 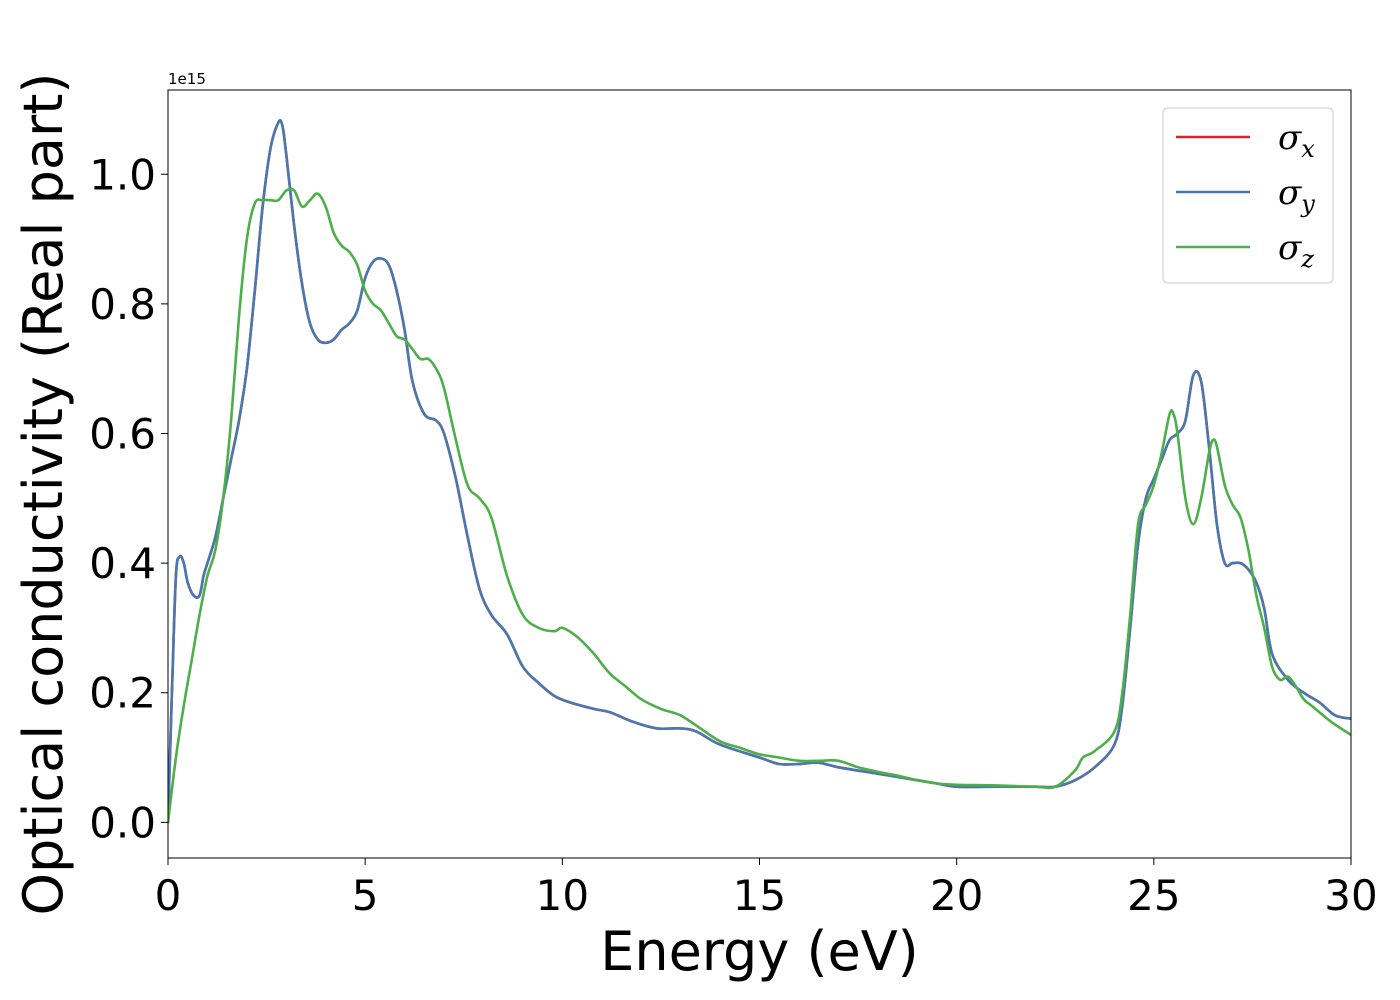 What do you see at coordinates (562, 895) in the screenshot?
I see `x-tick-label: 10` at bounding box center [562, 895].